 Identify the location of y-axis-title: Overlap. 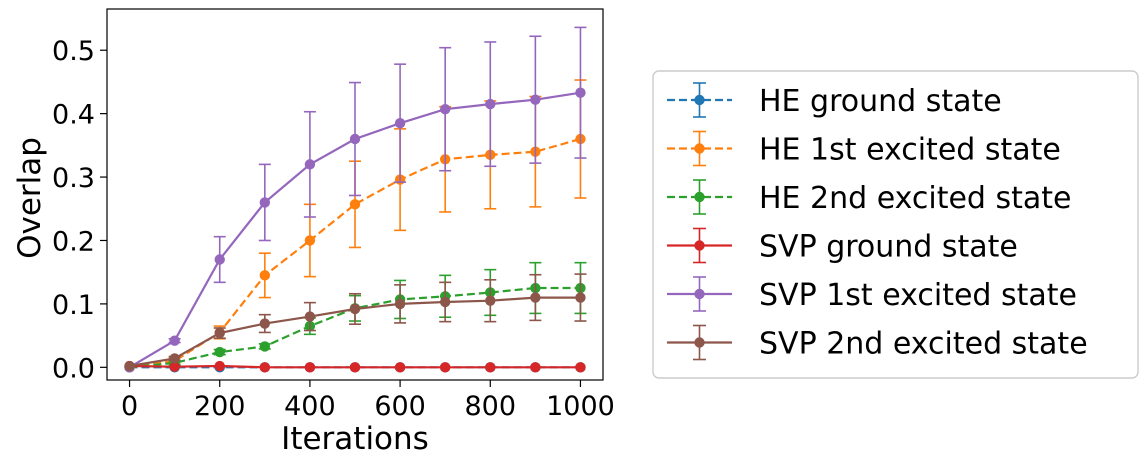
(30, 198).